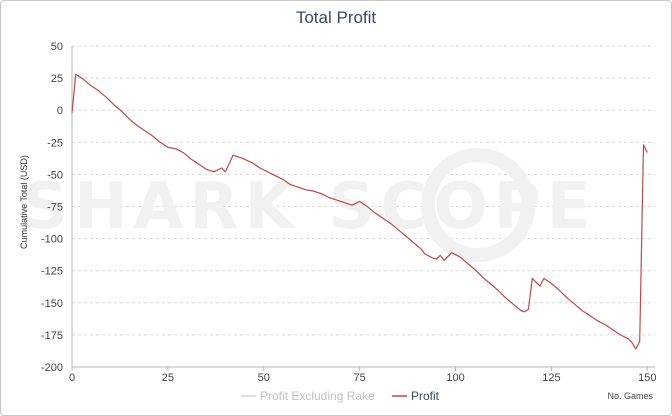  I want to click on y-tick-label: 0, so click(60, 111).